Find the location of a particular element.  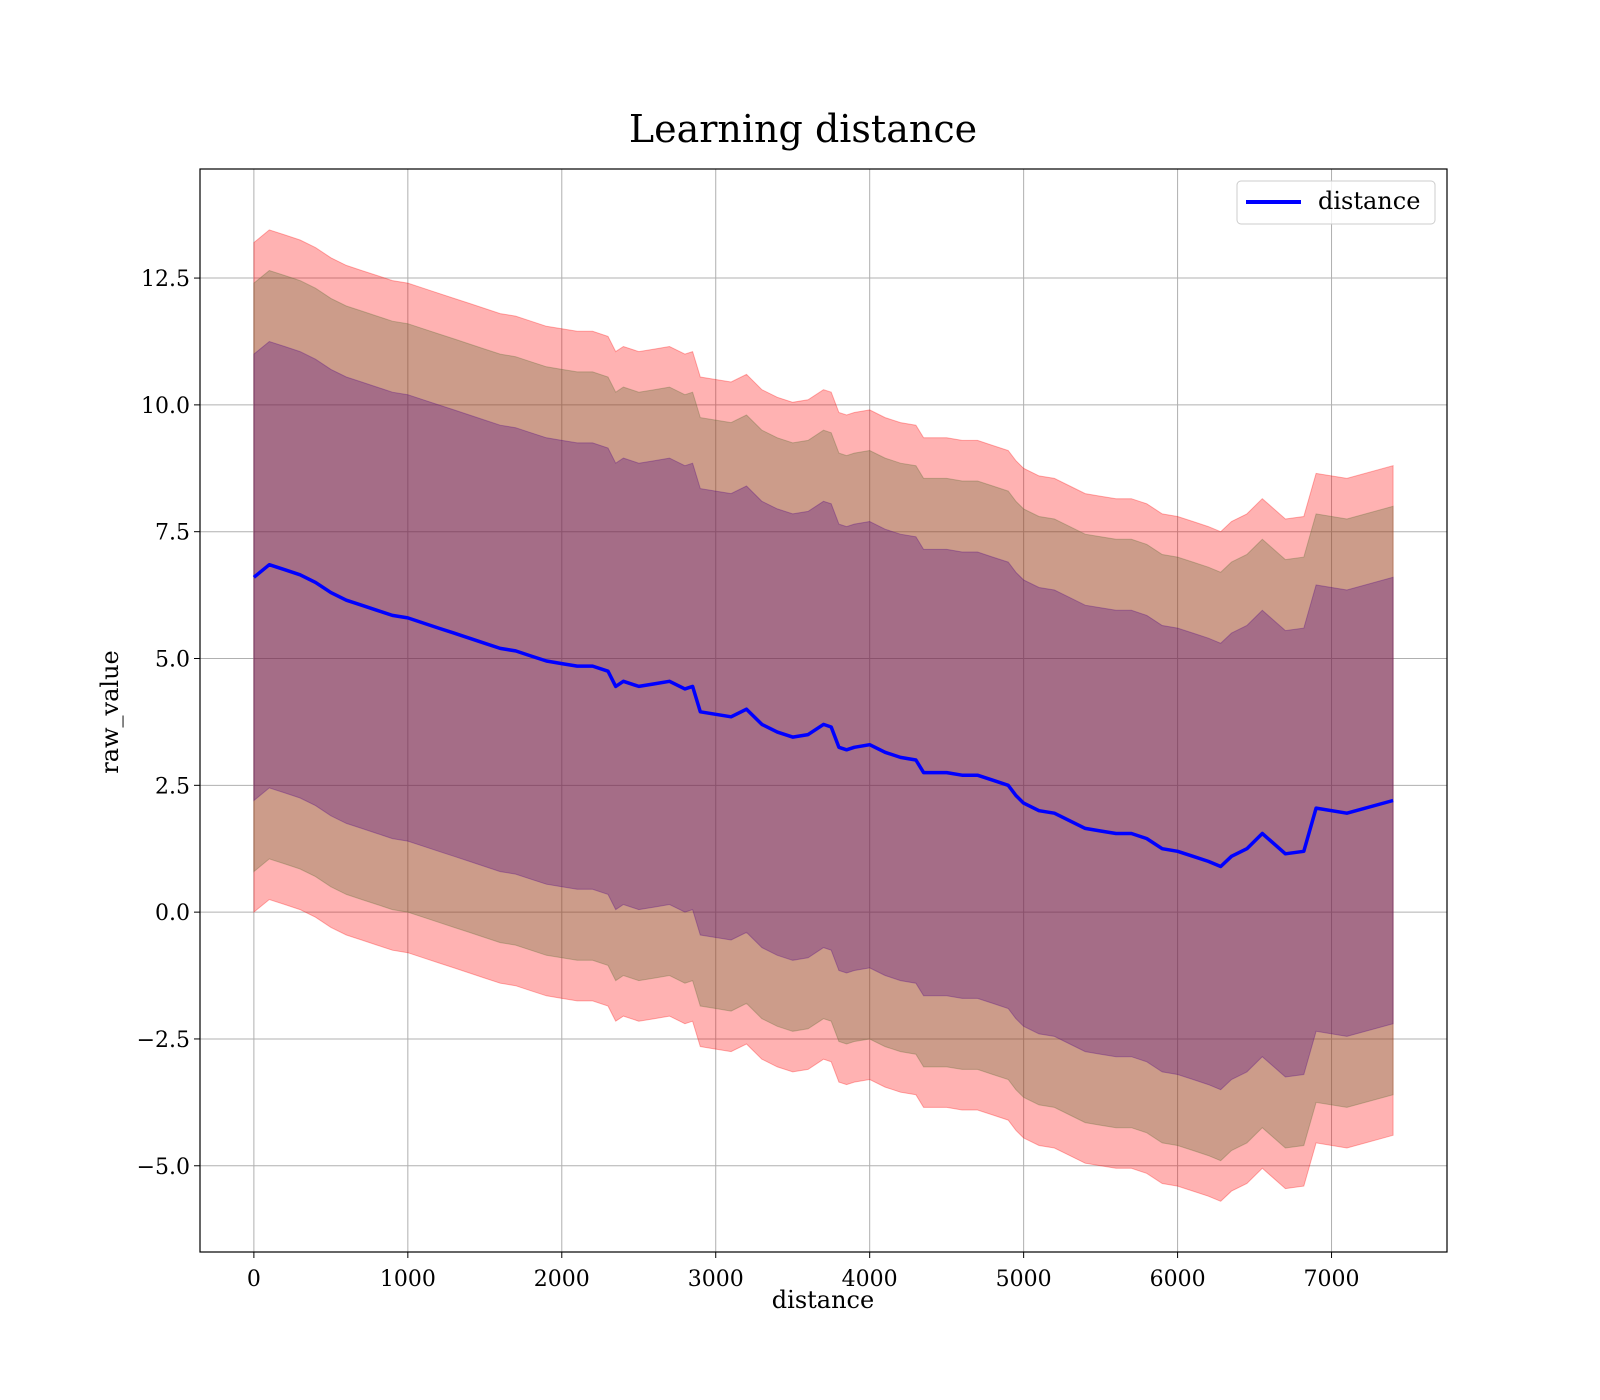

x-tick-label: 4000 is located at coordinates (870, 1279).